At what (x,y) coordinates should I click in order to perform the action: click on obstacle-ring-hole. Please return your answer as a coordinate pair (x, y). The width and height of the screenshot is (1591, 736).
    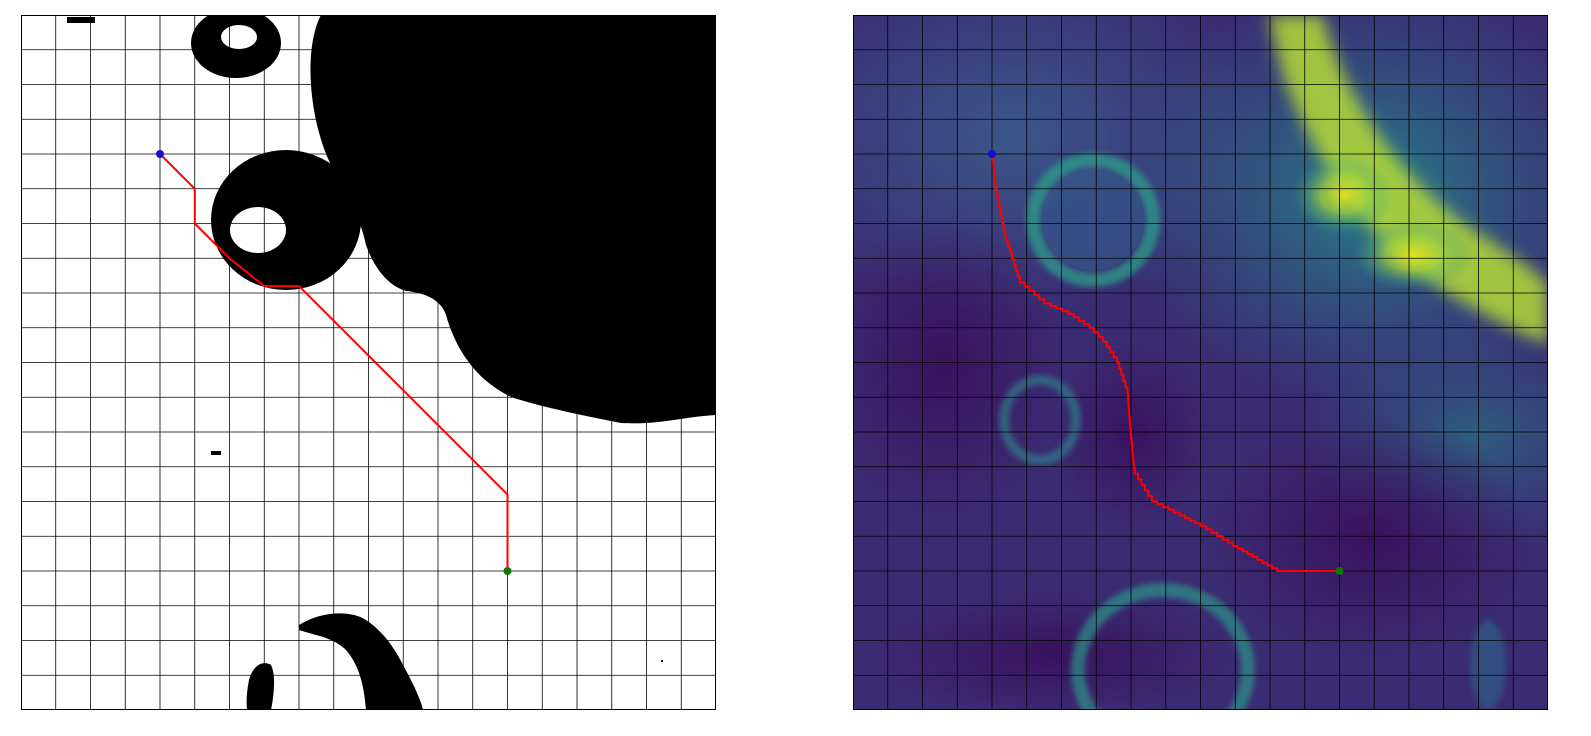
    Looking at the image, I should click on (258, 230).